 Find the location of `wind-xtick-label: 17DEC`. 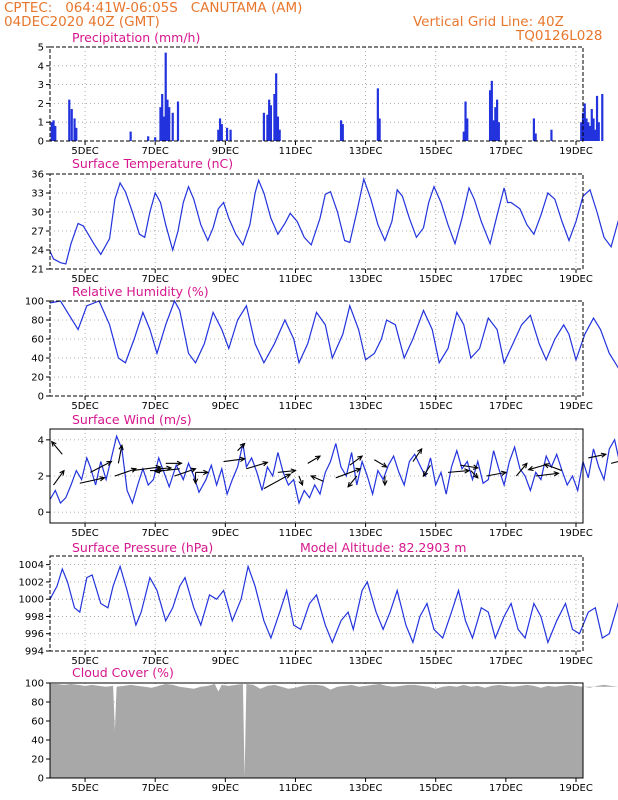

wind-xtick-label: 17DEC is located at coordinates (506, 533).